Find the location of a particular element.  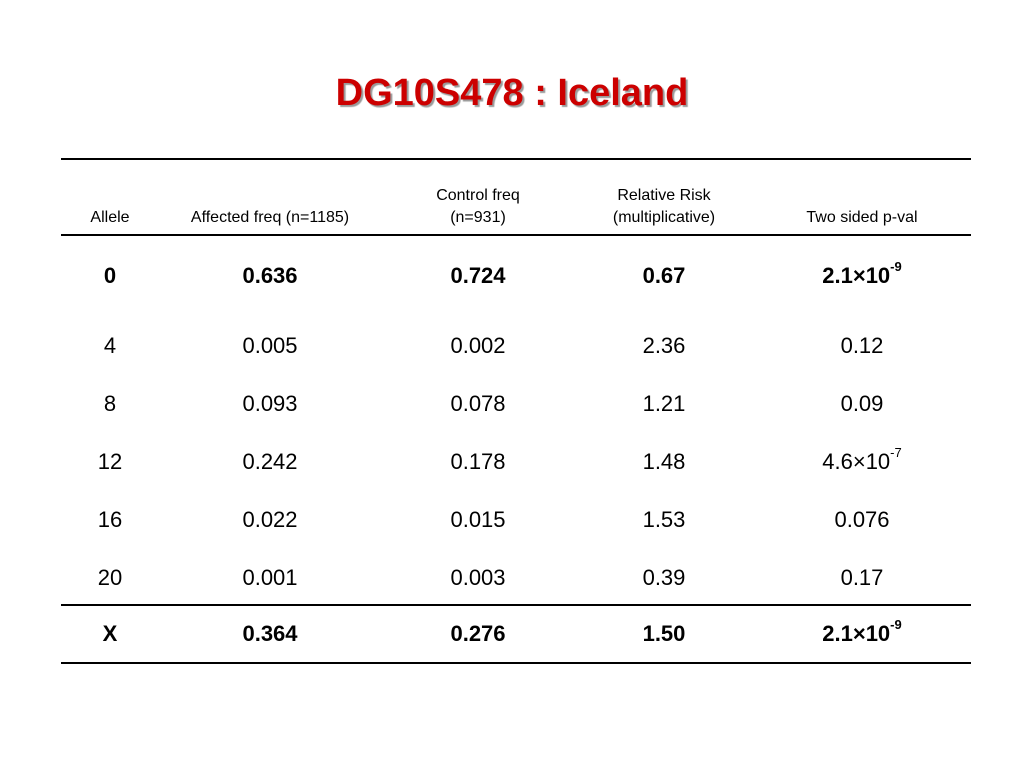

header-relative-risk: Relative Risk (multiplicative) is located at coordinates (664, 197).